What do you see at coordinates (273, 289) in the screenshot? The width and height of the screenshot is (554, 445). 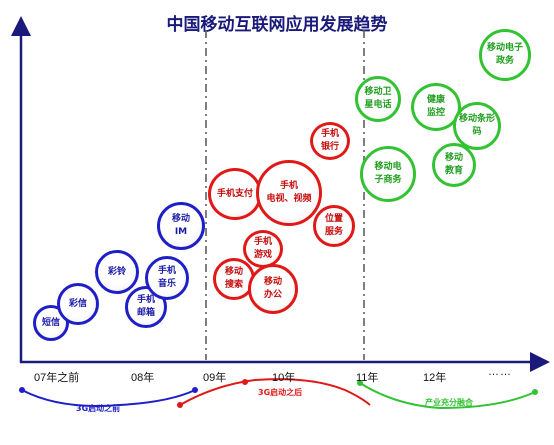 I see `bubble-mobile-office: 移动 办公` at bounding box center [273, 289].